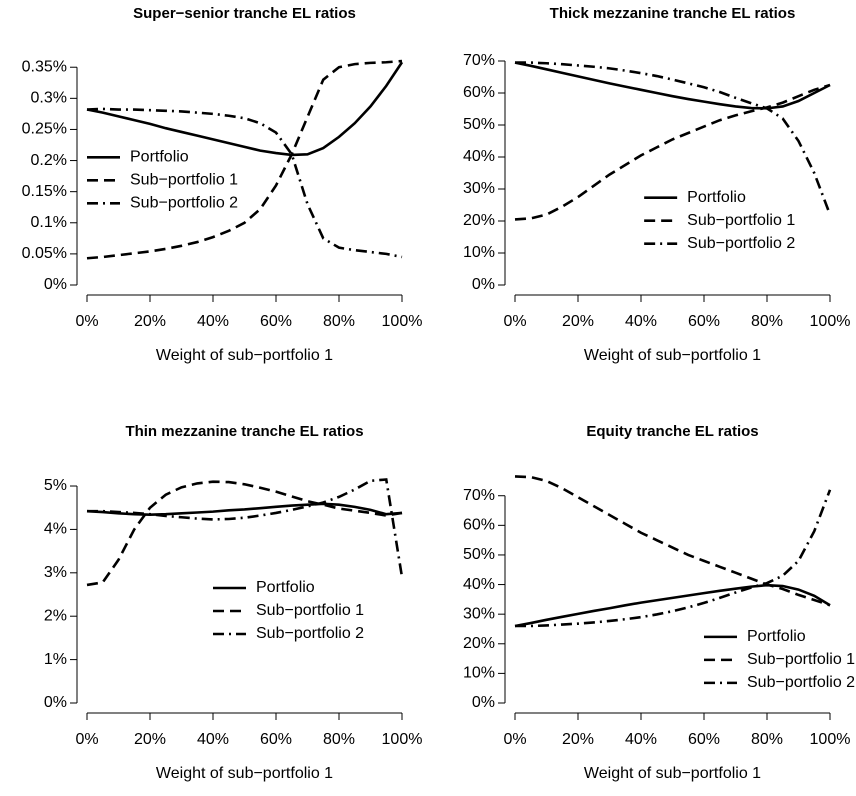 This screenshot has height=796, width=856. Describe the element at coordinates (44, 129) in the screenshot. I see `y-tick-label: 0.25%` at that location.